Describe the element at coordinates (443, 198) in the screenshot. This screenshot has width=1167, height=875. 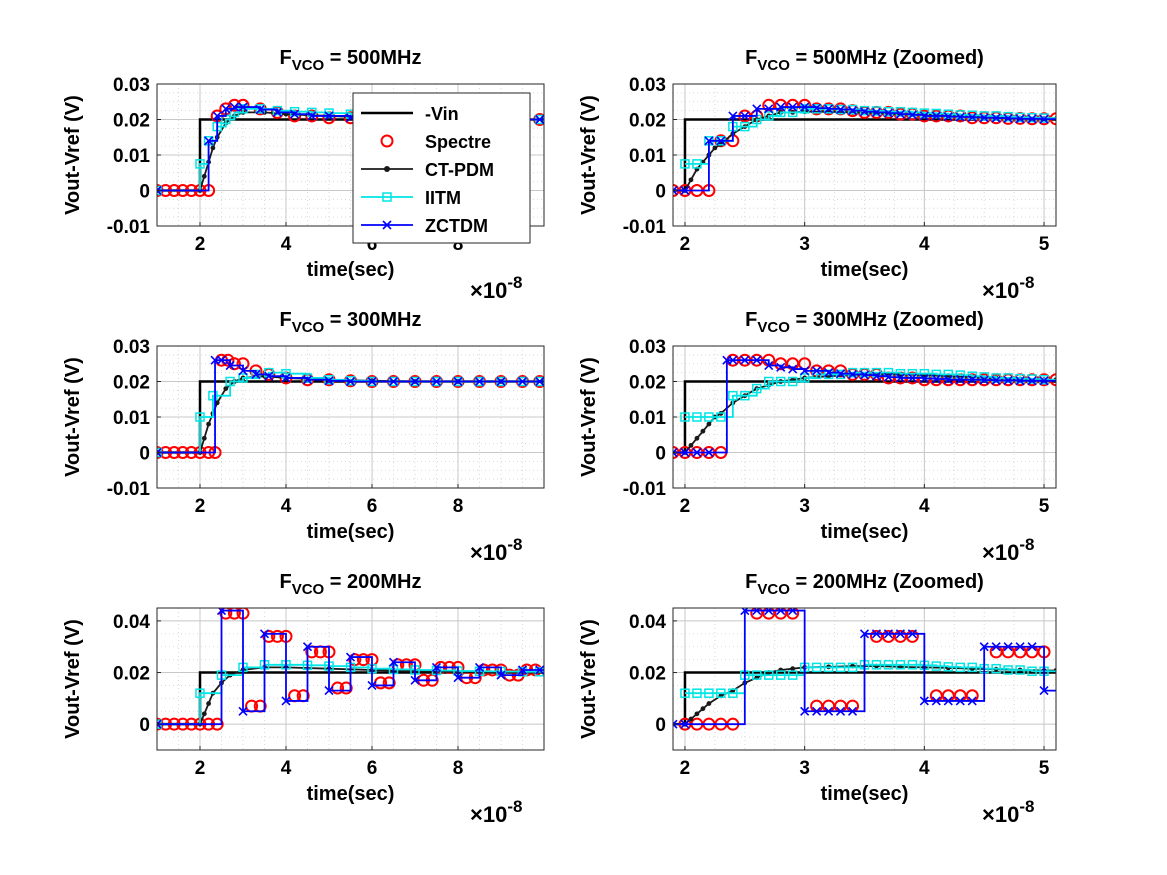
I see `legend-label: IITM` at that location.